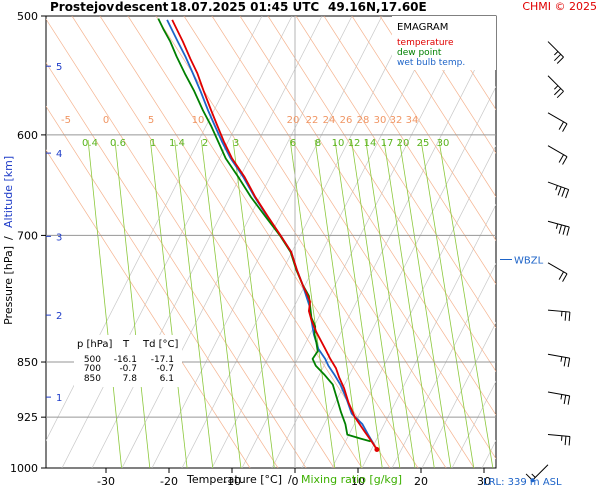  What do you see at coordinates (106, 481) in the screenshot?
I see `x-tick-label: -30` at bounding box center [106, 481].